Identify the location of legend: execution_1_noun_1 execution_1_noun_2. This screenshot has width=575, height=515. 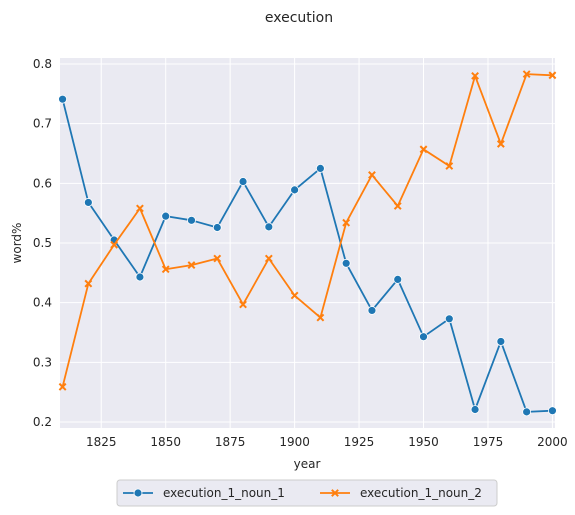
(307, 493).